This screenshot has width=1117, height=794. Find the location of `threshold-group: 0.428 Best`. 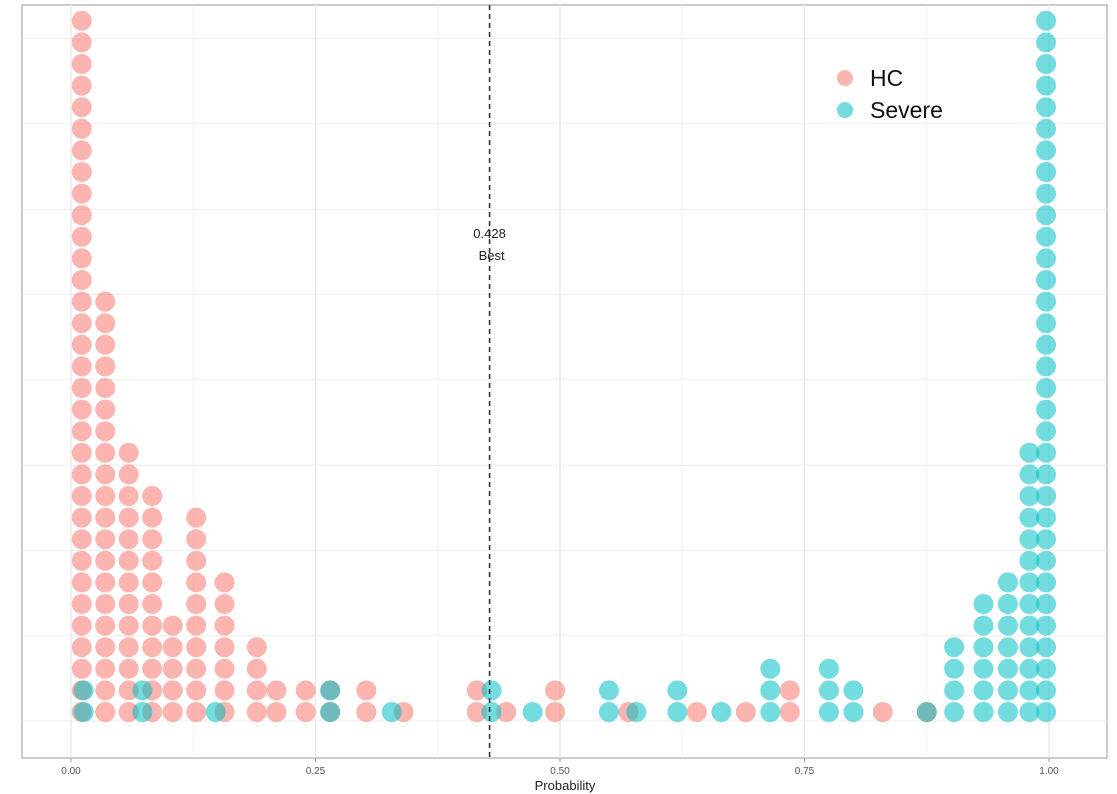

threshold-group: 0.428 Best is located at coordinates (489, 381).